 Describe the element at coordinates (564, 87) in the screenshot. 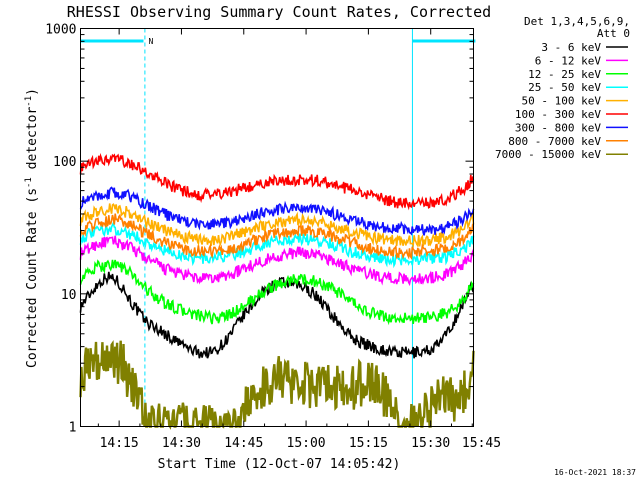

I see `legend-label-3: 25 - 50 keV` at that location.